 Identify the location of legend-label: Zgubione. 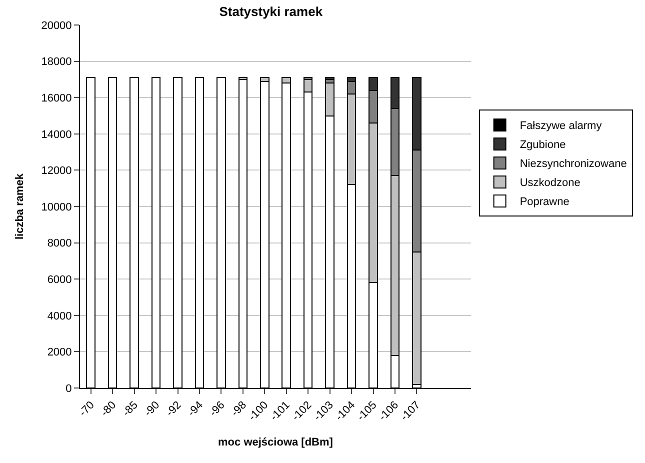
(543, 145).